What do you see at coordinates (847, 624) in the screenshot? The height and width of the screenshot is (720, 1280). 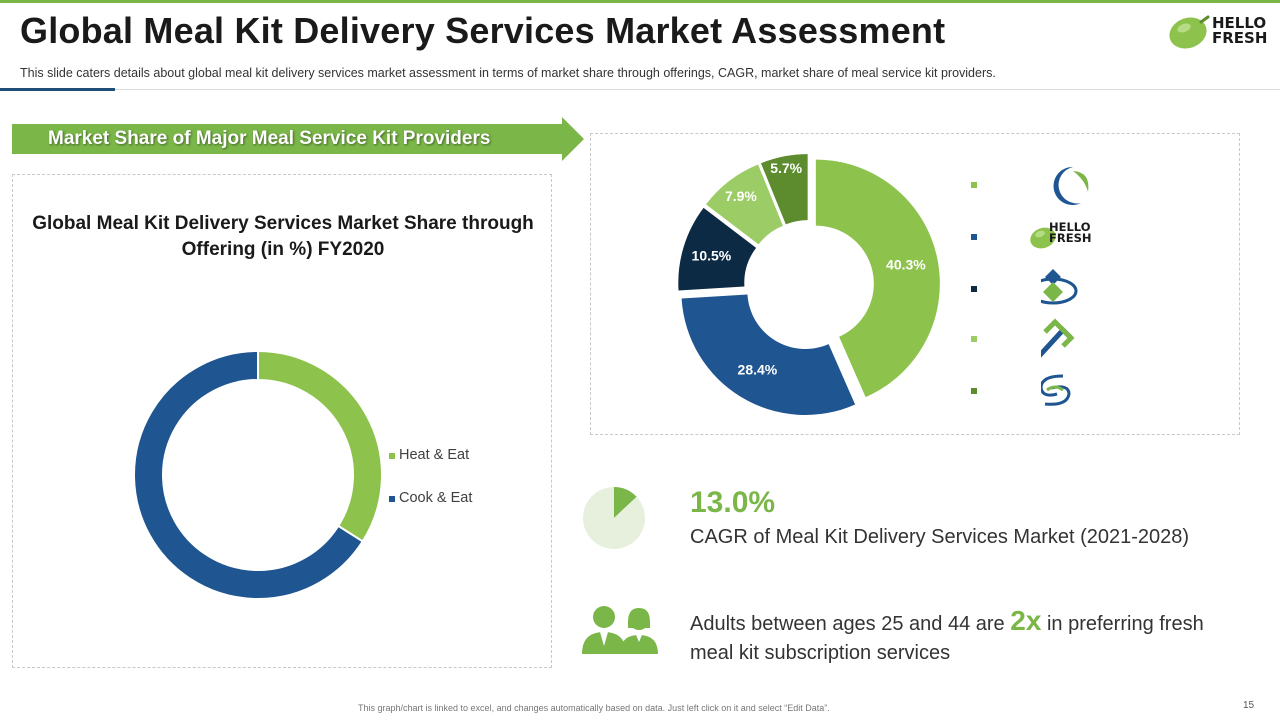 I see `adults-prefix: Adults between ages 25 and 44 are` at bounding box center [847, 624].